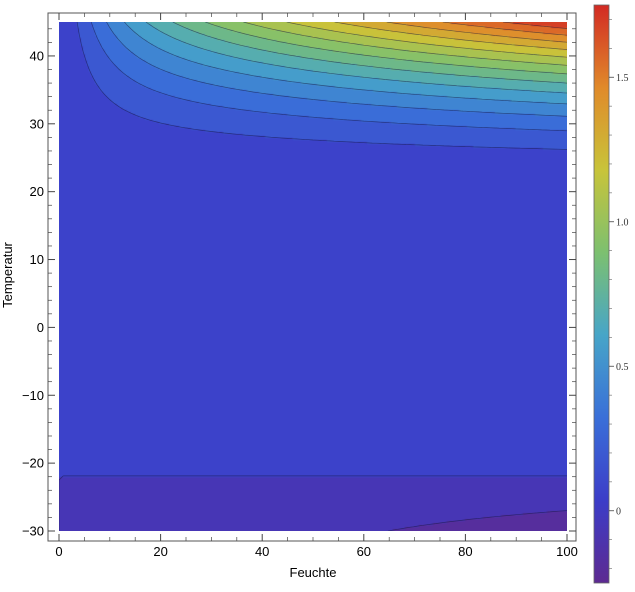 The width and height of the screenshot is (635, 592). What do you see at coordinates (37, 259) in the screenshot?
I see `y-tick-label-10: 10` at bounding box center [37, 259].